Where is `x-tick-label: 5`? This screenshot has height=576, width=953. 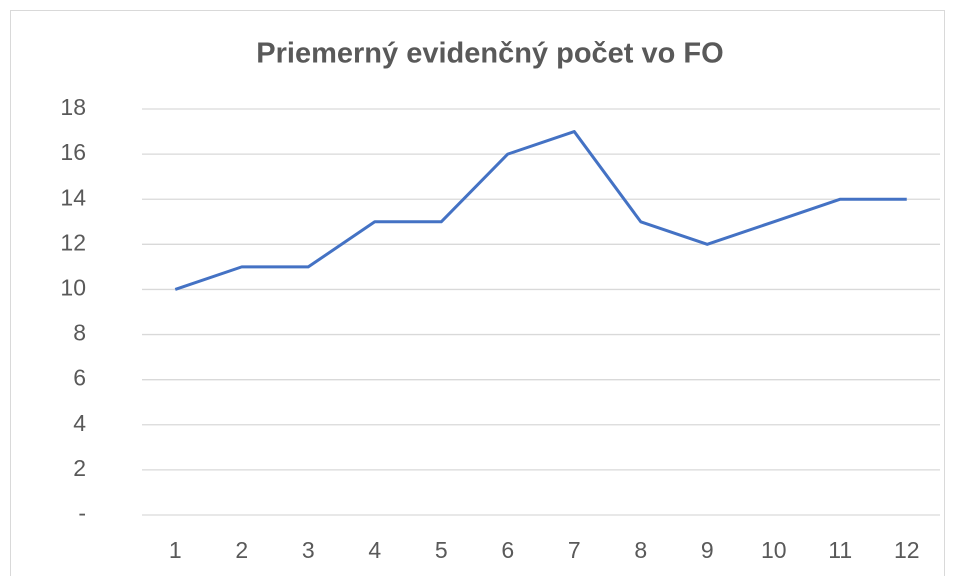 x-tick-label: 5 is located at coordinates (441, 550).